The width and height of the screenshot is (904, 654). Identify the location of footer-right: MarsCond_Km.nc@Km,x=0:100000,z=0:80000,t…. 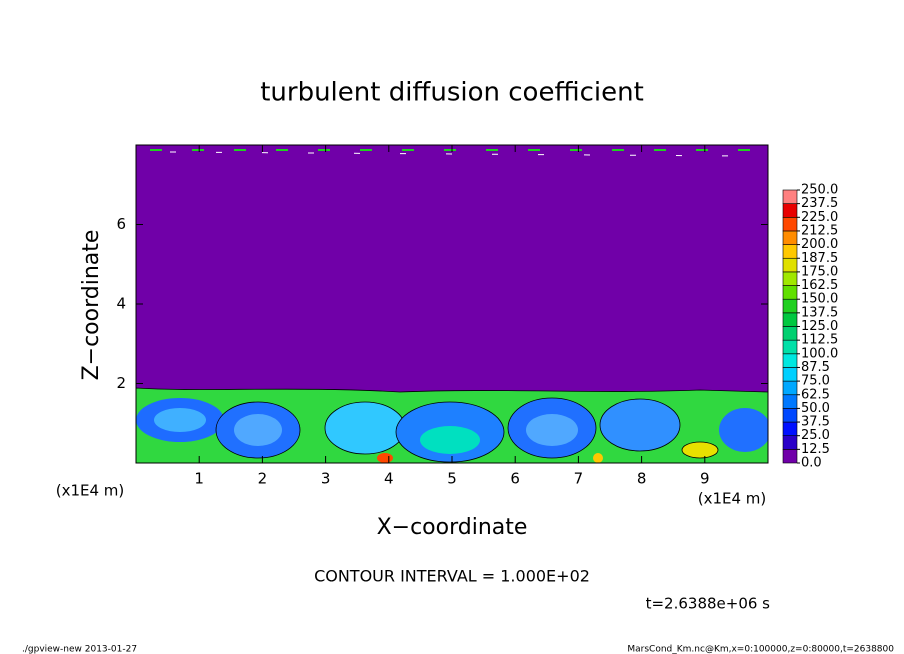
(760, 649).